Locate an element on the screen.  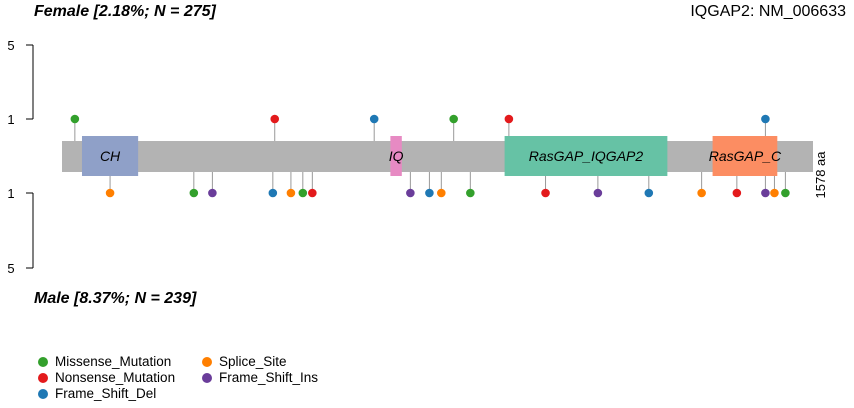
protein-length-label: 1578 aa is located at coordinates (820, 175).